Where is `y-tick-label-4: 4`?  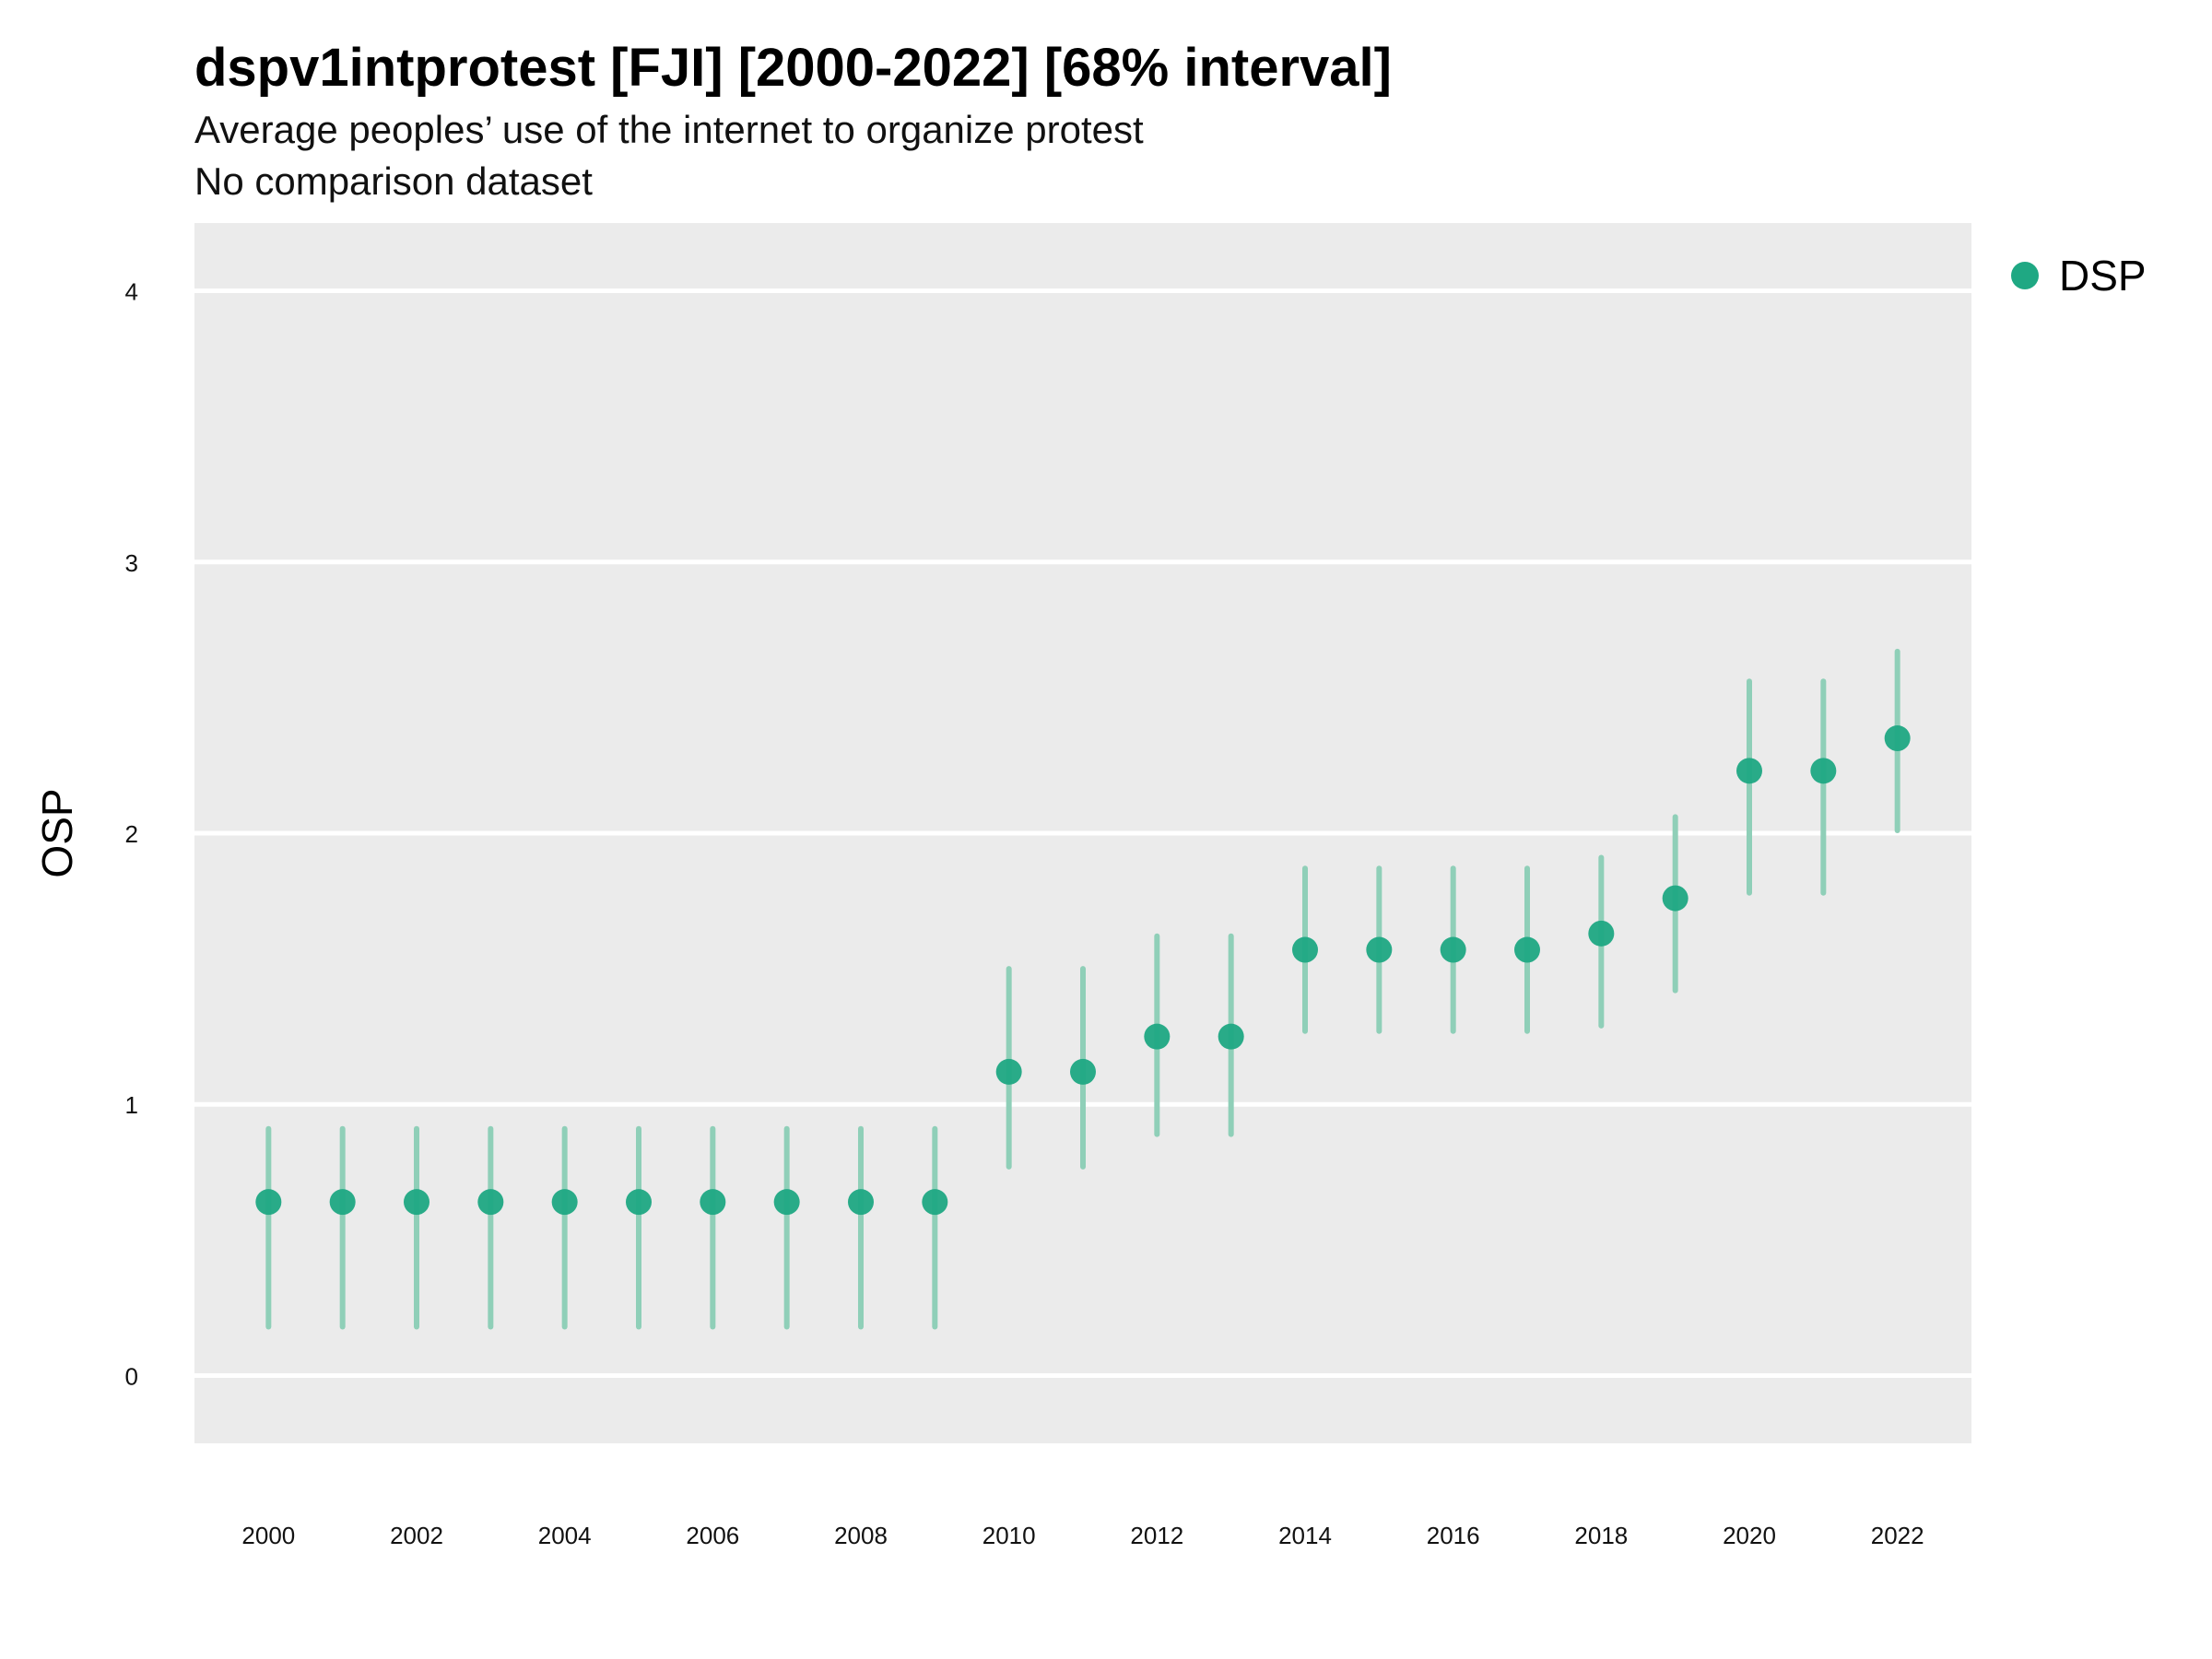 y-tick-label-4: 4 is located at coordinates (131, 292).